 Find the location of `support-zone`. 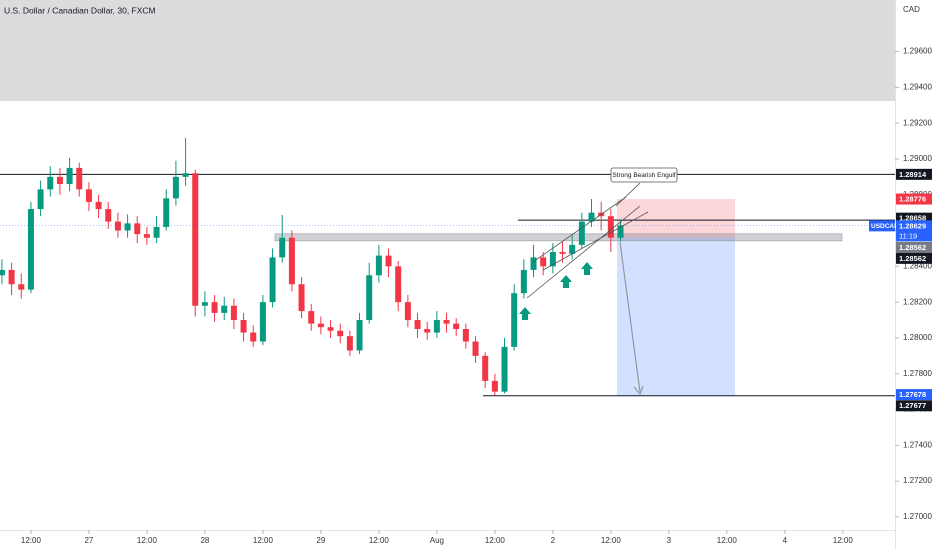

support-zone is located at coordinates (558, 237).